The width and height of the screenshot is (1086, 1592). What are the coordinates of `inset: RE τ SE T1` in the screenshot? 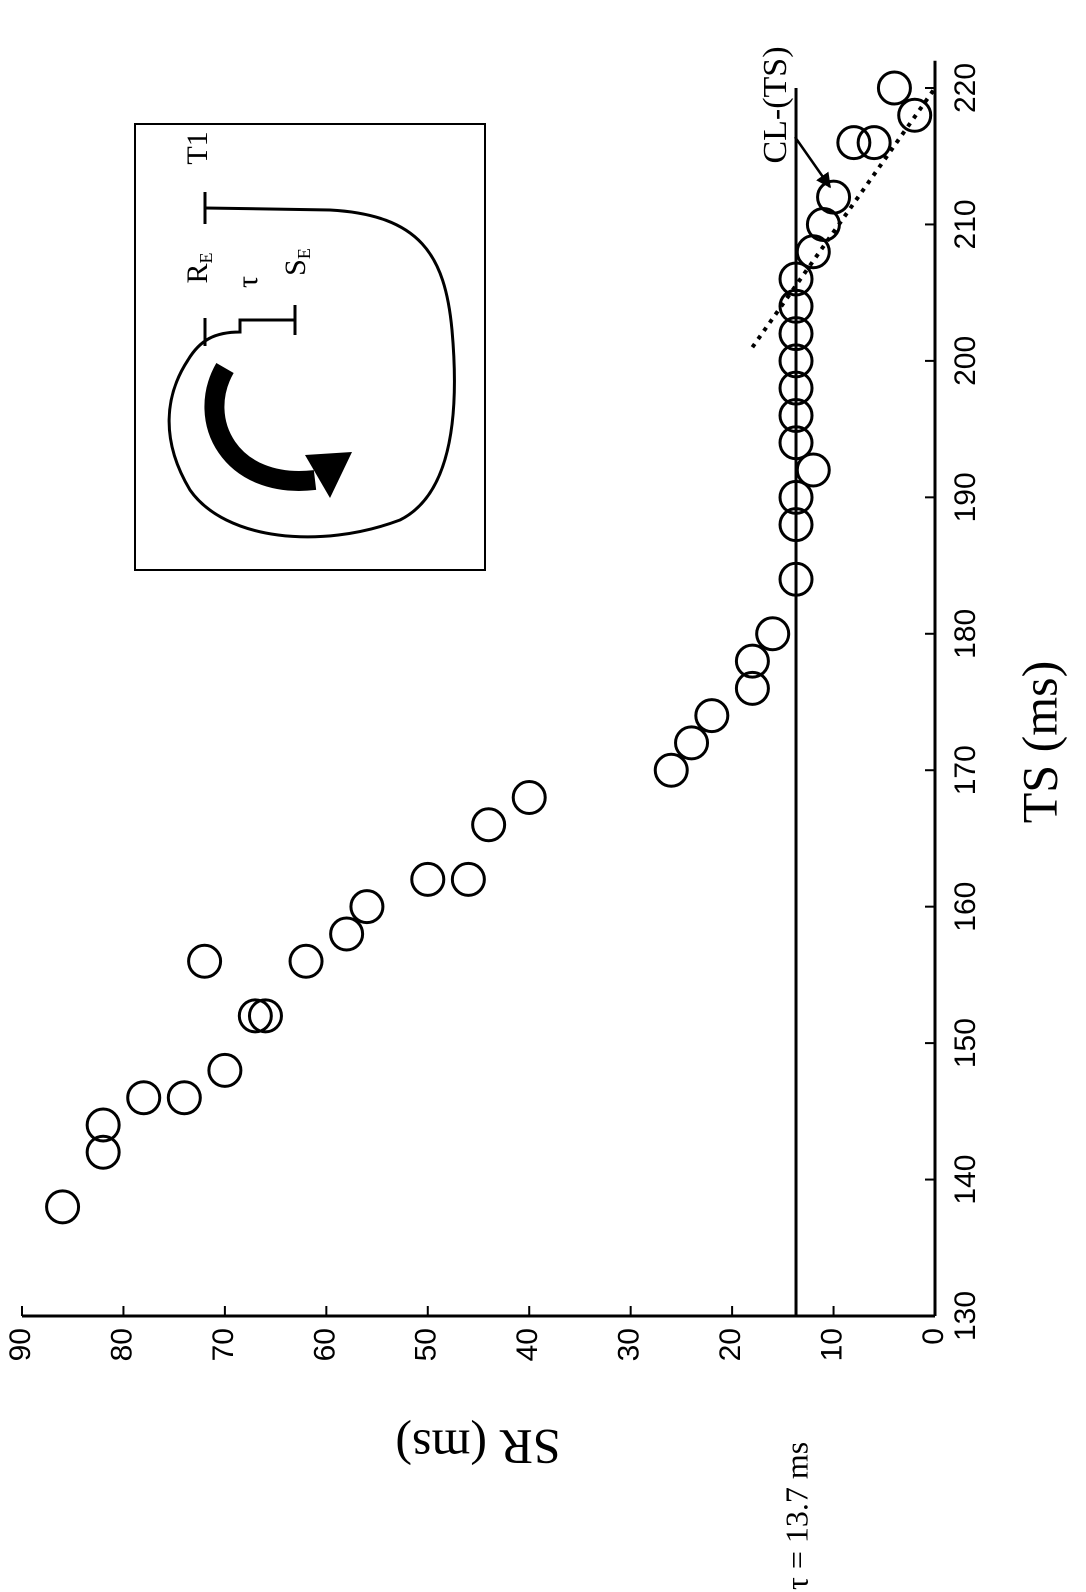 It's located at (310, 347).